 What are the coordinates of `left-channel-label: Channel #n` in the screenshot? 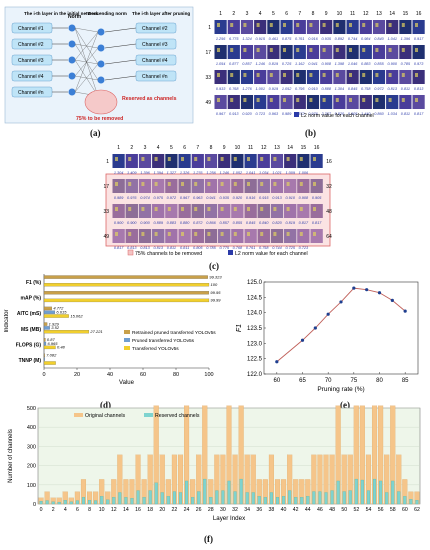 It's located at (31, 93).